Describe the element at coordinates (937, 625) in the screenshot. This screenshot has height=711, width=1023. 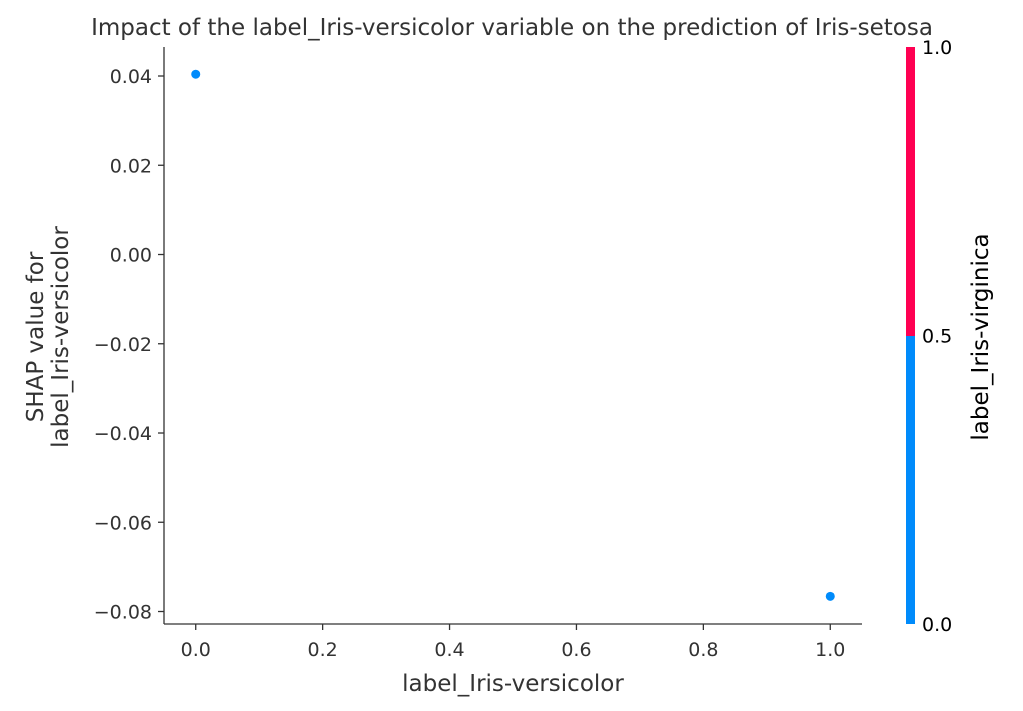
I see `colorbar-tick-label: 0.0` at that location.